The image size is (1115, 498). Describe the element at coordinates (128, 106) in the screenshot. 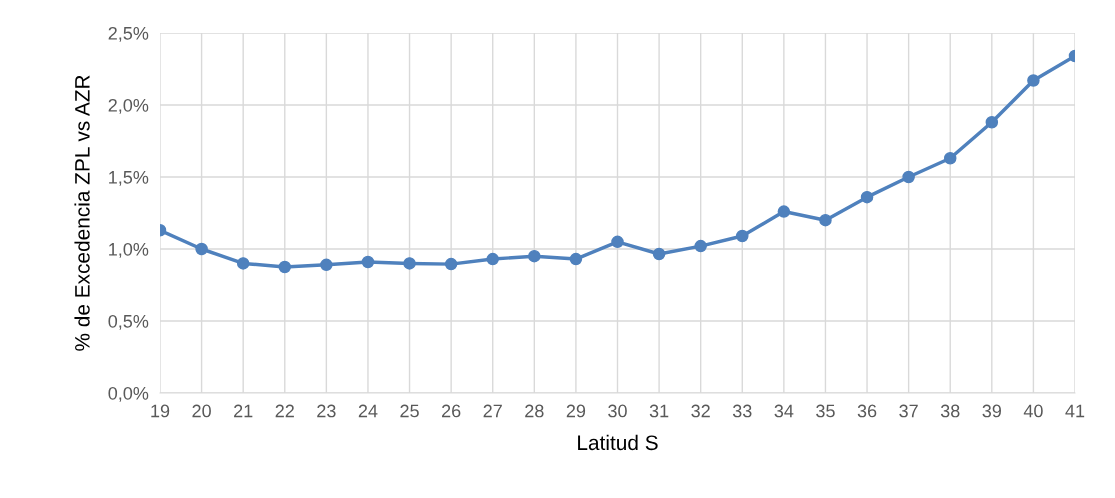

I see `y-tick-label: 2,0%` at that location.